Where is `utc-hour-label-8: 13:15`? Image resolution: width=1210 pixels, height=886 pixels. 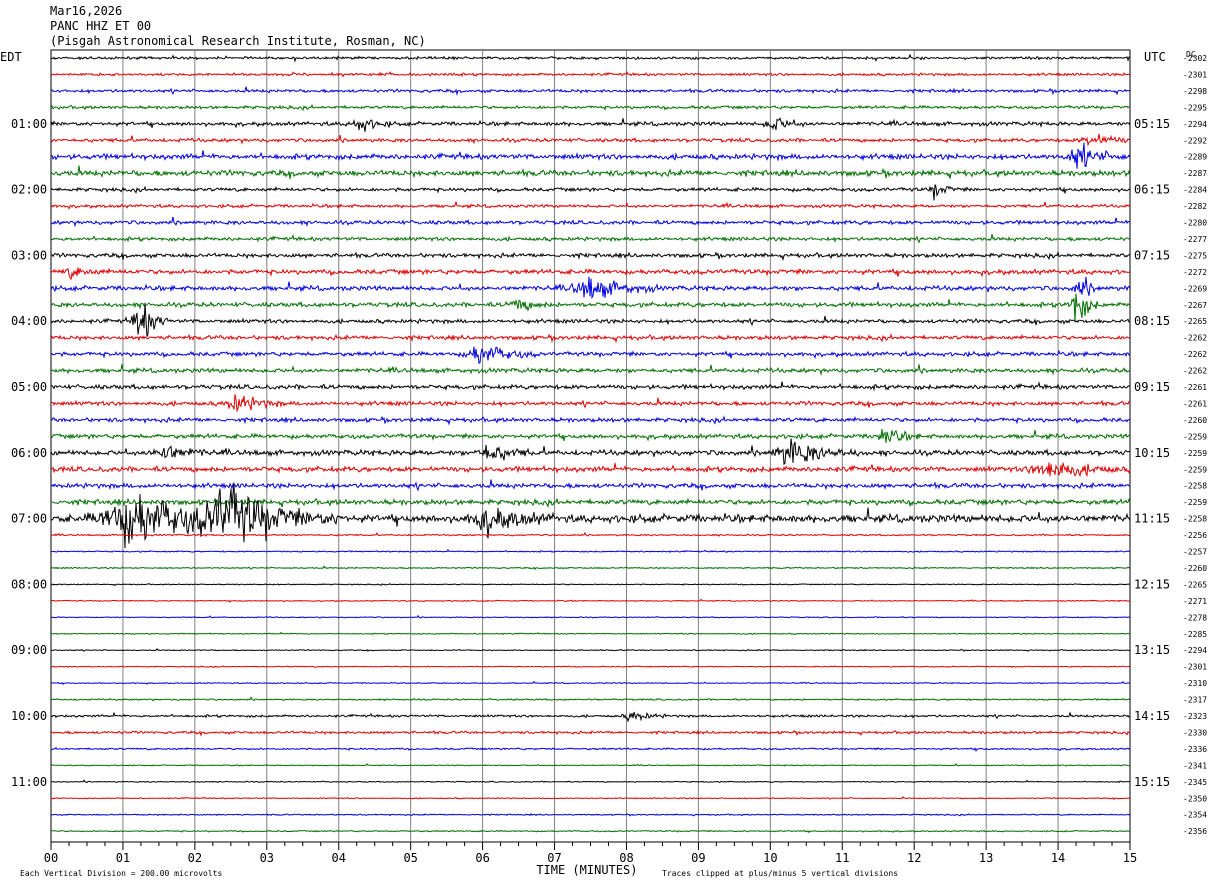
utc-hour-label-8: 13:15 is located at coordinates (1152, 650).